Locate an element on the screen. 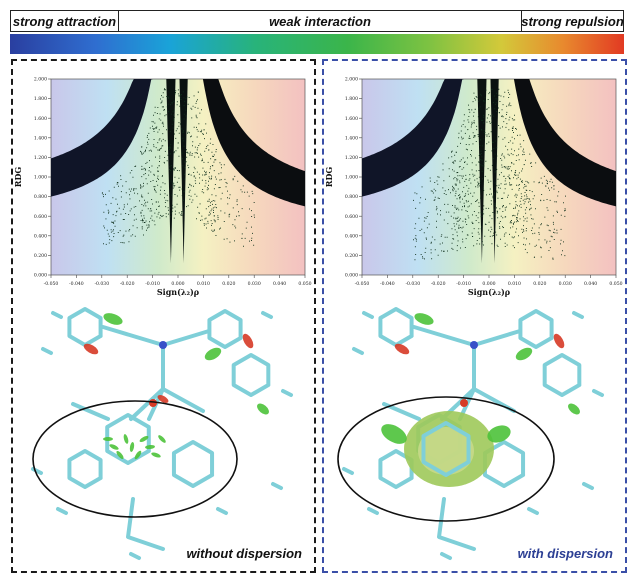 This screenshot has width=633, height=577. oxygen-atom is located at coordinates (464, 403).